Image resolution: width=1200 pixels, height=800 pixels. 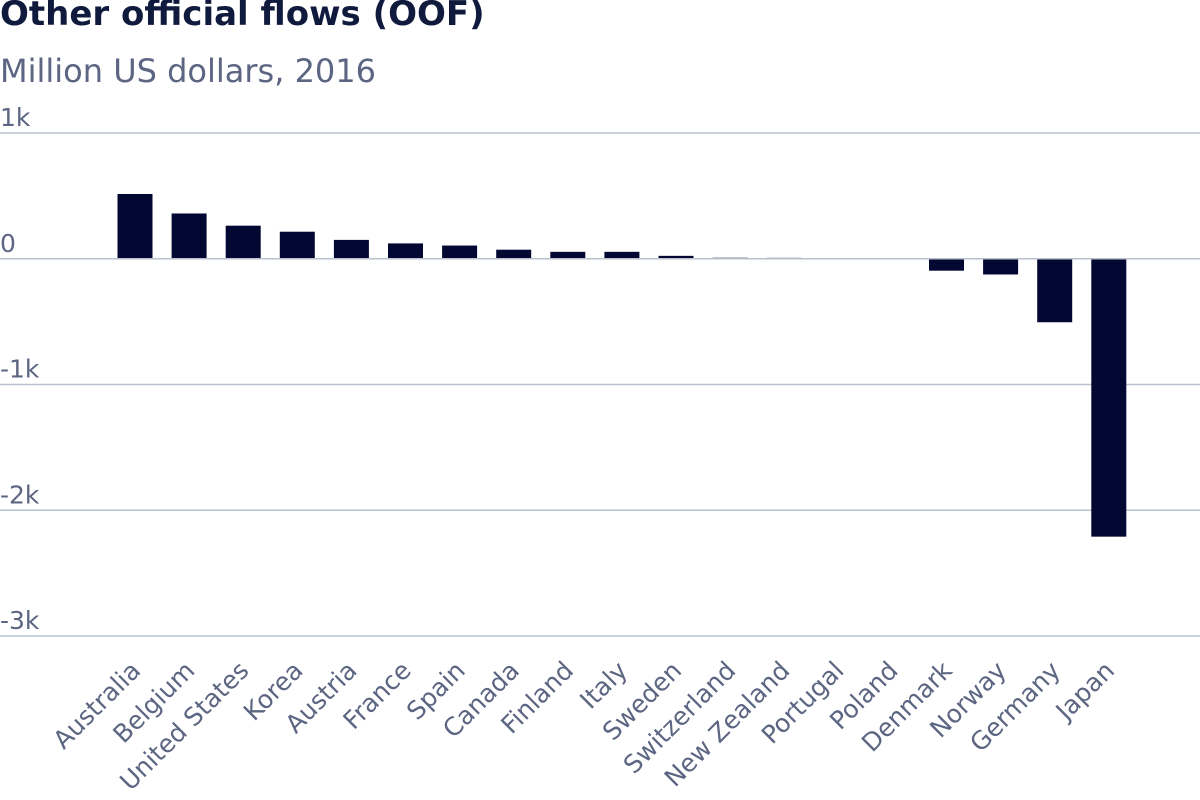 What do you see at coordinates (1084, 691) in the screenshot?
I see `x-tick-label: Japan` at bounding box center [1084, 691].